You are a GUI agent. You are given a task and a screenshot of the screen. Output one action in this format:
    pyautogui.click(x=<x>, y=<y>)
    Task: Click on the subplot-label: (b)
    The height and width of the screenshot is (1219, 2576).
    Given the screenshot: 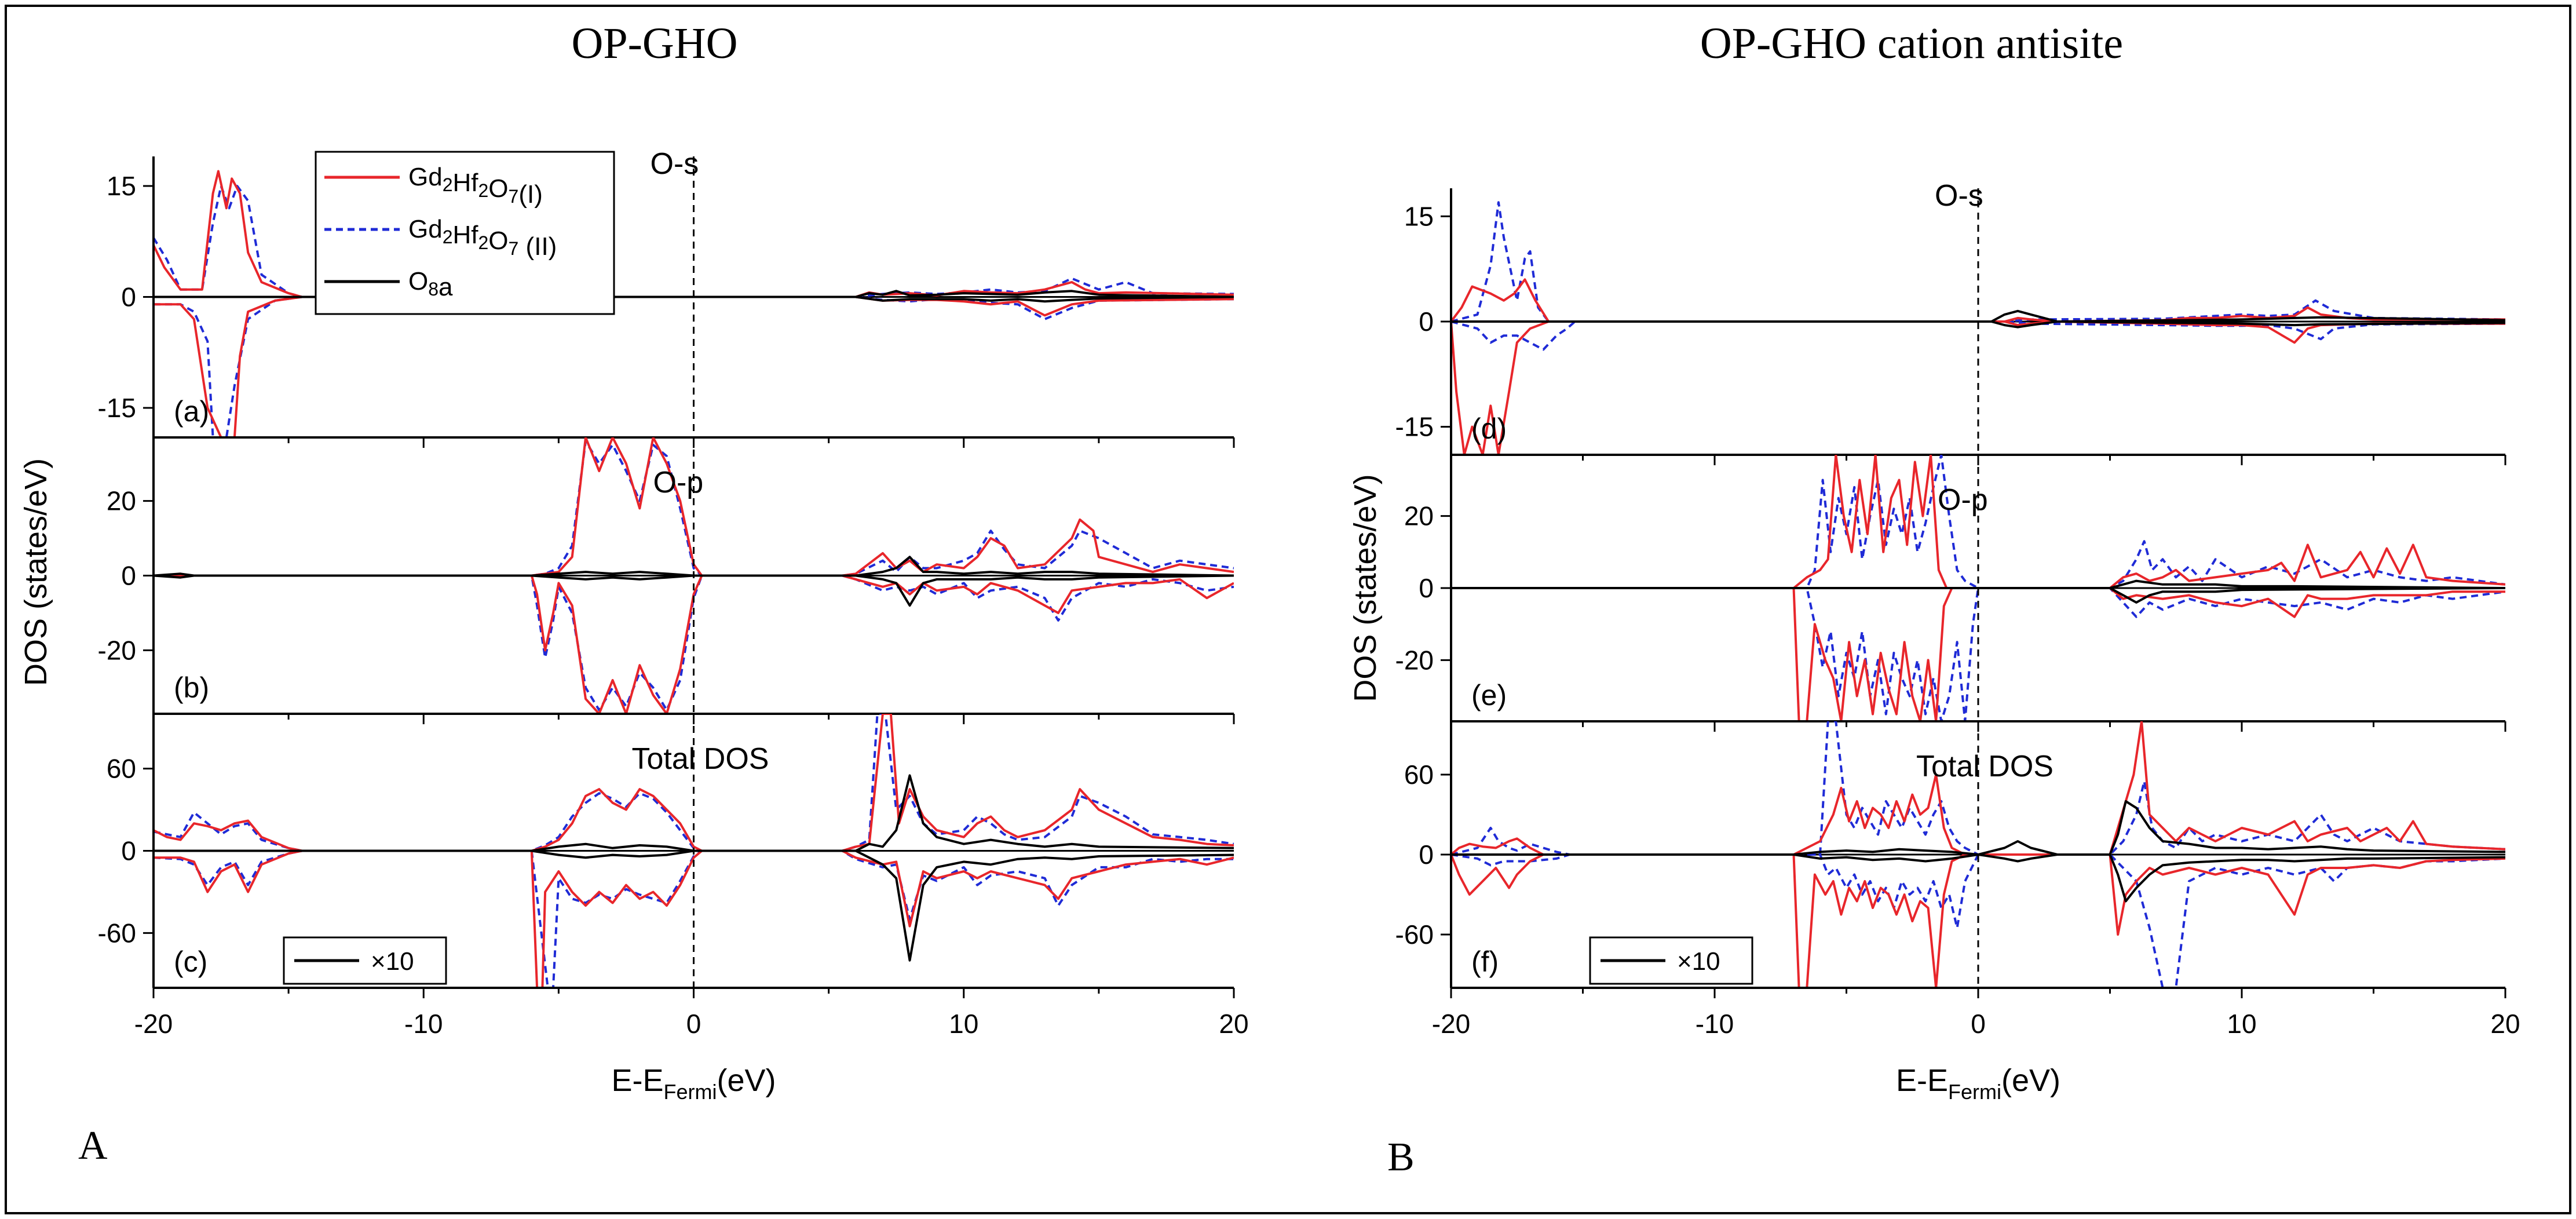 What is the action you would take?
    pyautogui.click(x=191, y=688)
    